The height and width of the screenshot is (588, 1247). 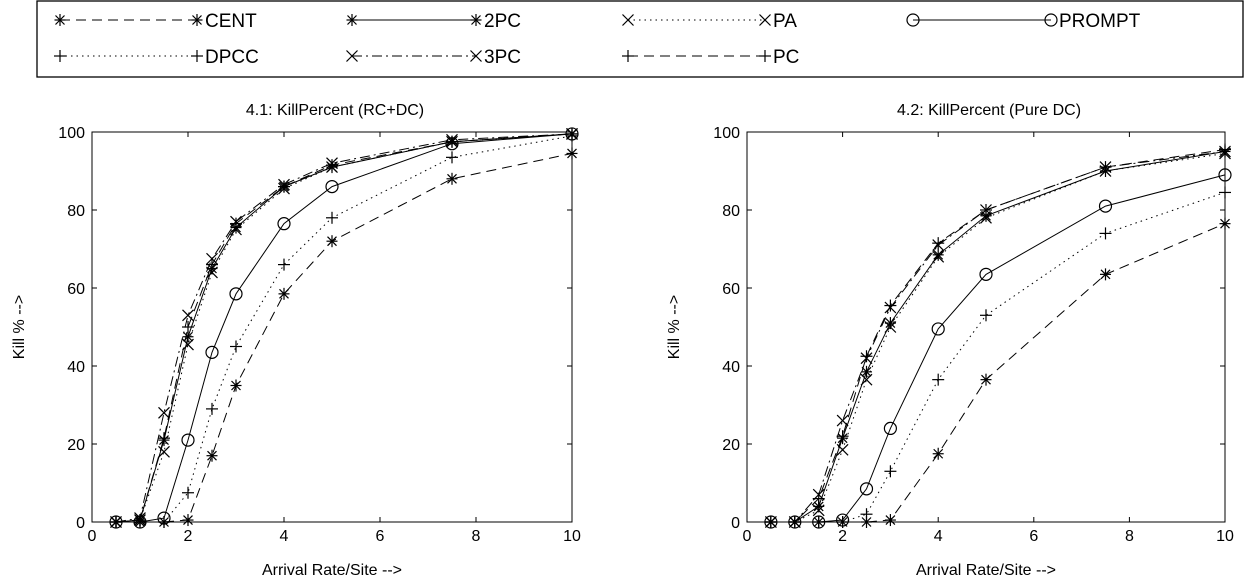 What do you see at coordinates (433, 57) in the screenshot?
I see `legend-item-3pc: 3PC` at bounding box center [433, 57].